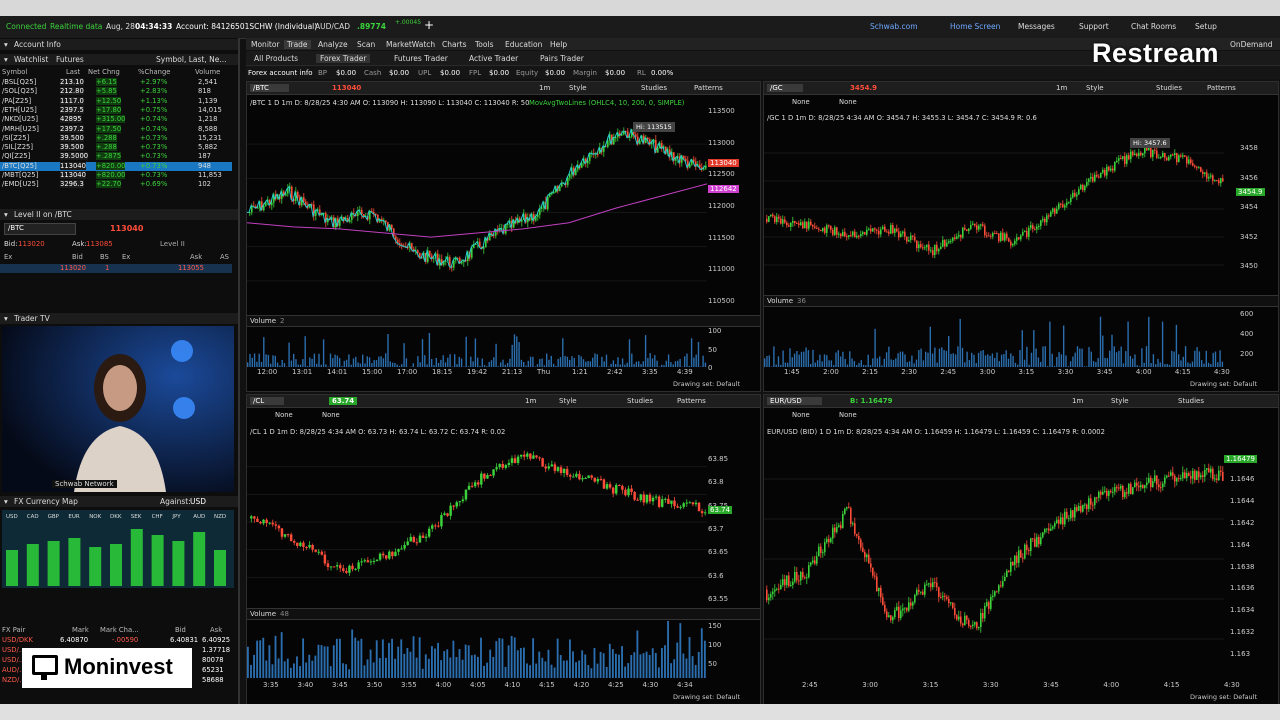 This screenshot has width=1280, height=720. I want to click on cl-price-plot, so click(477, 522).